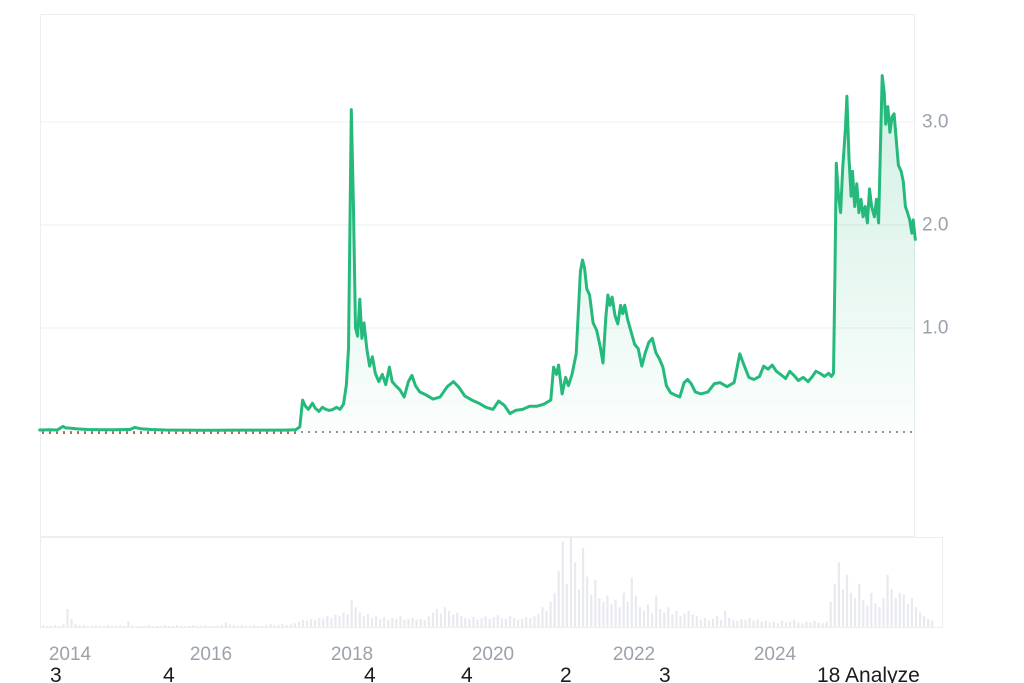  Describe the element at coordinates (775, 654) in the screenshot. I see `x-axis-tick-label: 2024` at that location.